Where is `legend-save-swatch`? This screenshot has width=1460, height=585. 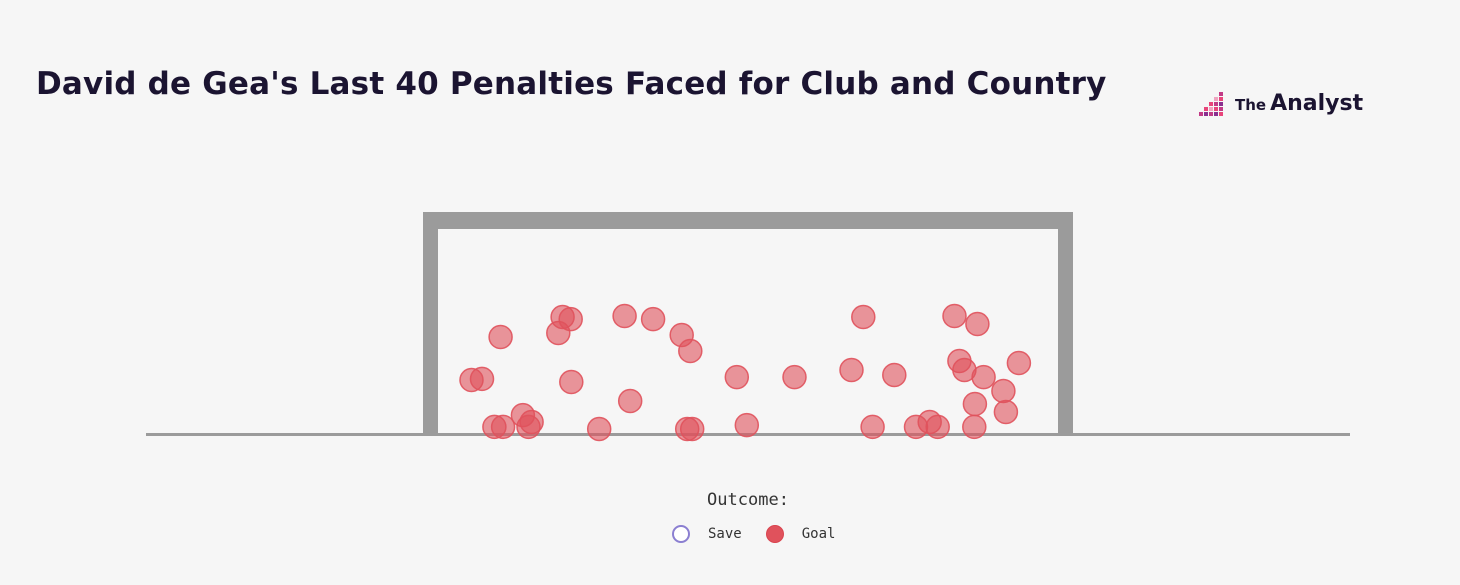 legend-save-swatch is located at coordinates (681, 534).